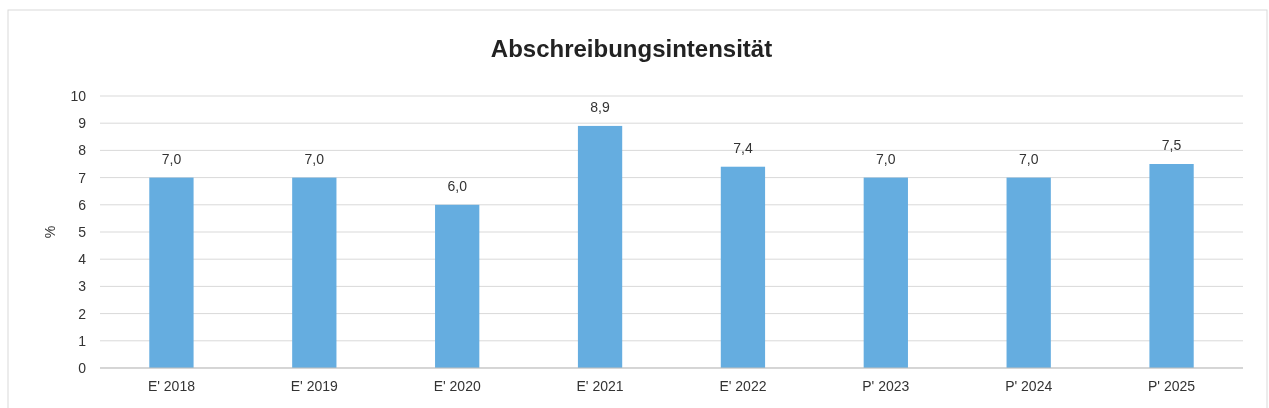 The image size is (1269, 408). I want to click on x-tick-label: E' 2019, so click(314, 386).